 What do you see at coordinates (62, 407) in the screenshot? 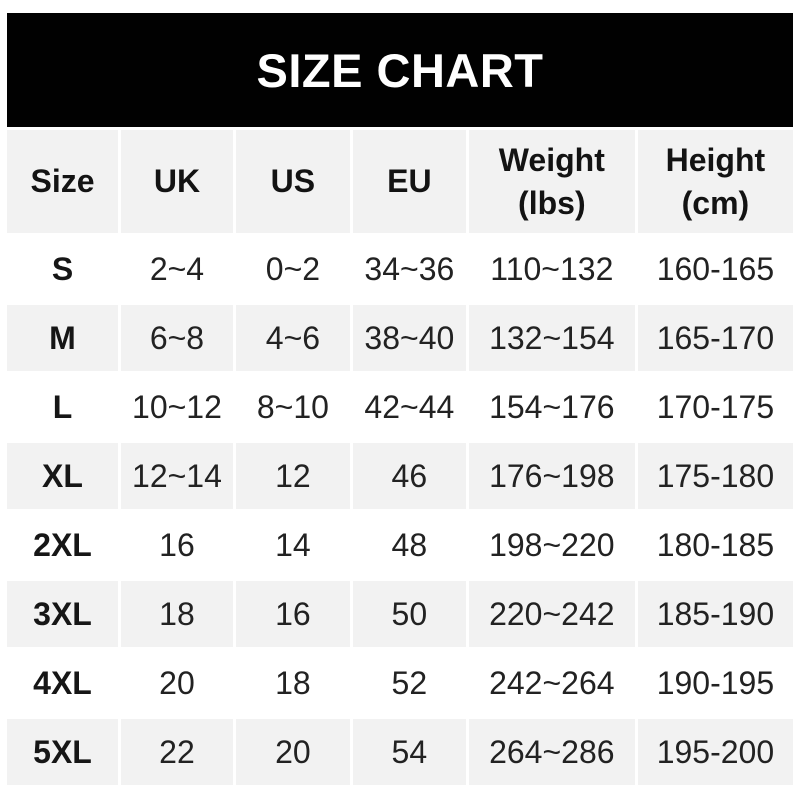
I see `size-label: L` at bounding box center [62, 407].